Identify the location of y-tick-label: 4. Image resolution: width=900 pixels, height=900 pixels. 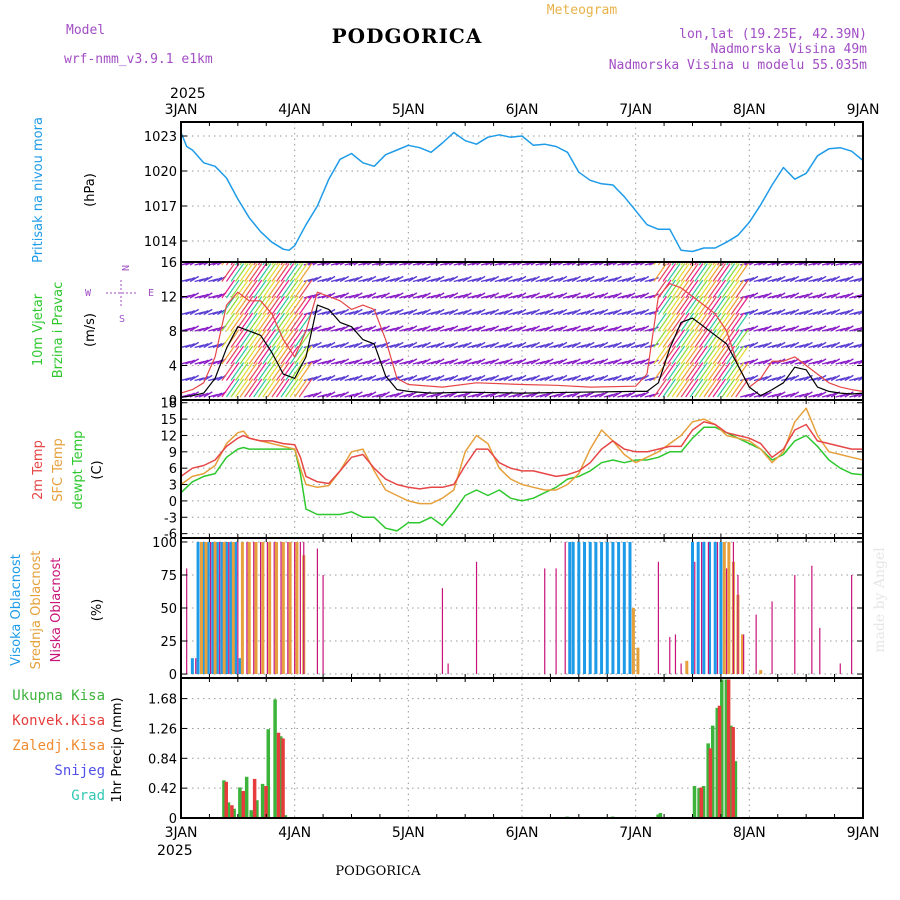
(173, 367).